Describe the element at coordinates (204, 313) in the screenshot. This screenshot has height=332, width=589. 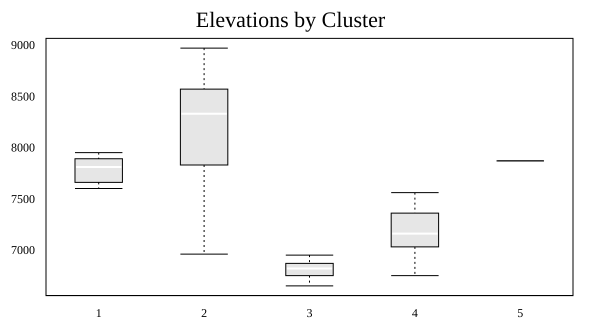
I see `x-tick-label: 2` at that location.